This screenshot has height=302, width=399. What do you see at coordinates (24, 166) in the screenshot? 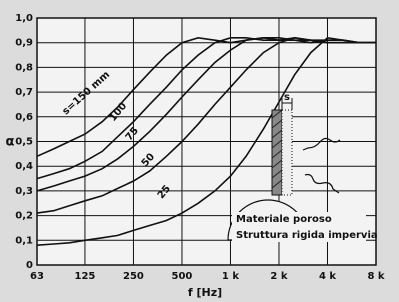
I see `y-tick-label: 0,4` at bounding box center [24, 166].